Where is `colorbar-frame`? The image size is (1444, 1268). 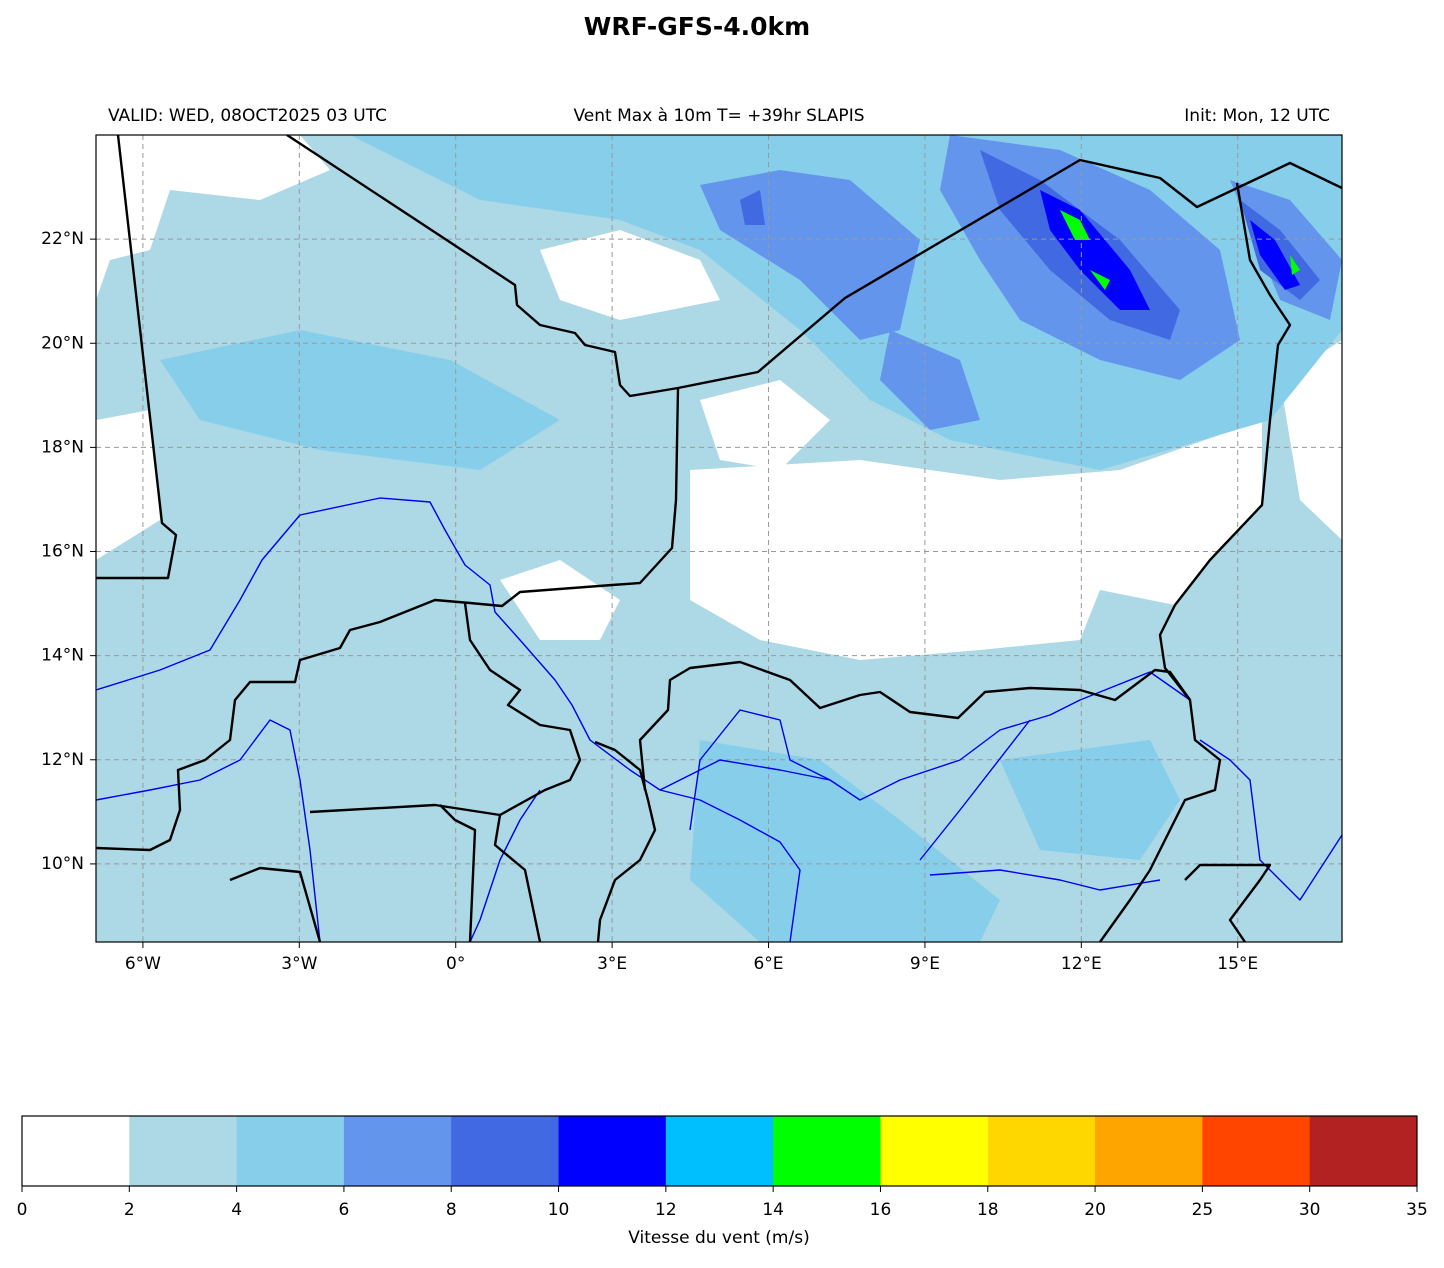 colorbar-frame is located at coordinates (719, 1151).